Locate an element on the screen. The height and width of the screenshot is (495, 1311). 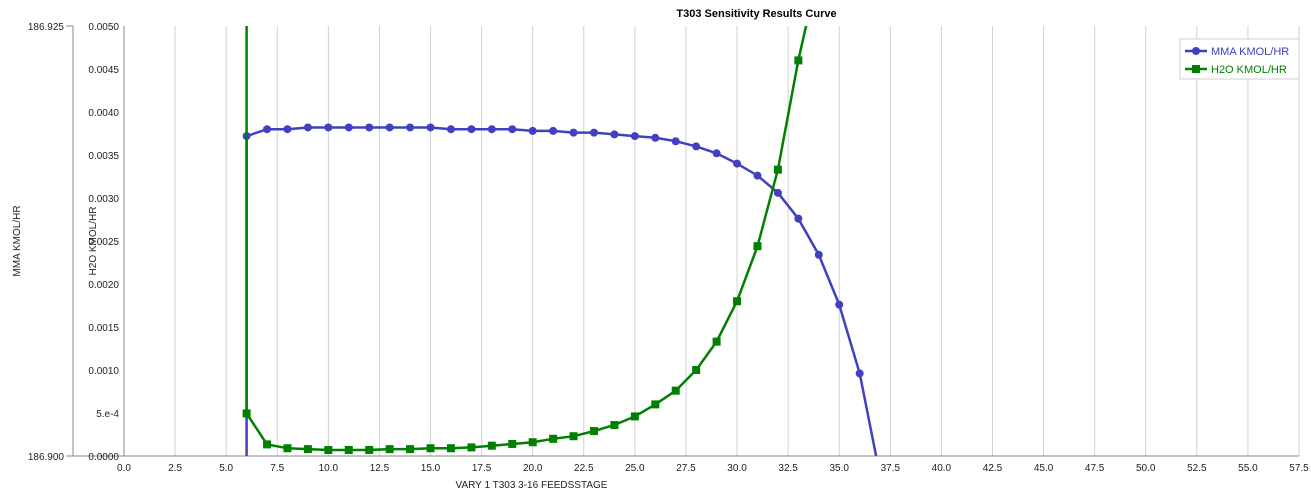
legend-label: H2O KMOL/HR is located at coordinates (1249, 70).